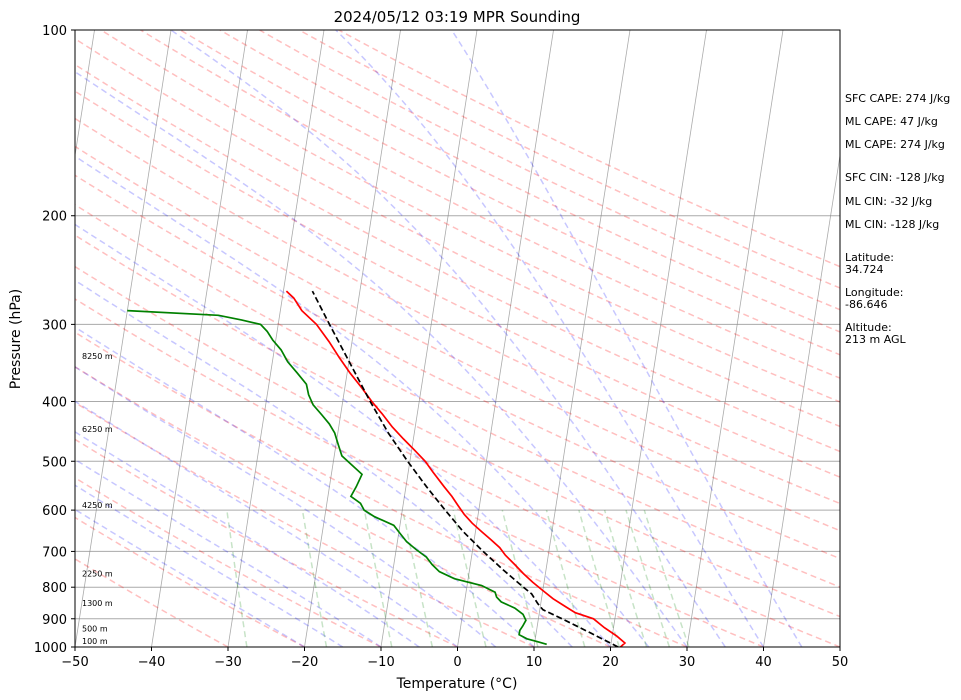  Describe the element at coordinates (151, 662) in the screenshot. I see `x-tick-label: −40` at that location.